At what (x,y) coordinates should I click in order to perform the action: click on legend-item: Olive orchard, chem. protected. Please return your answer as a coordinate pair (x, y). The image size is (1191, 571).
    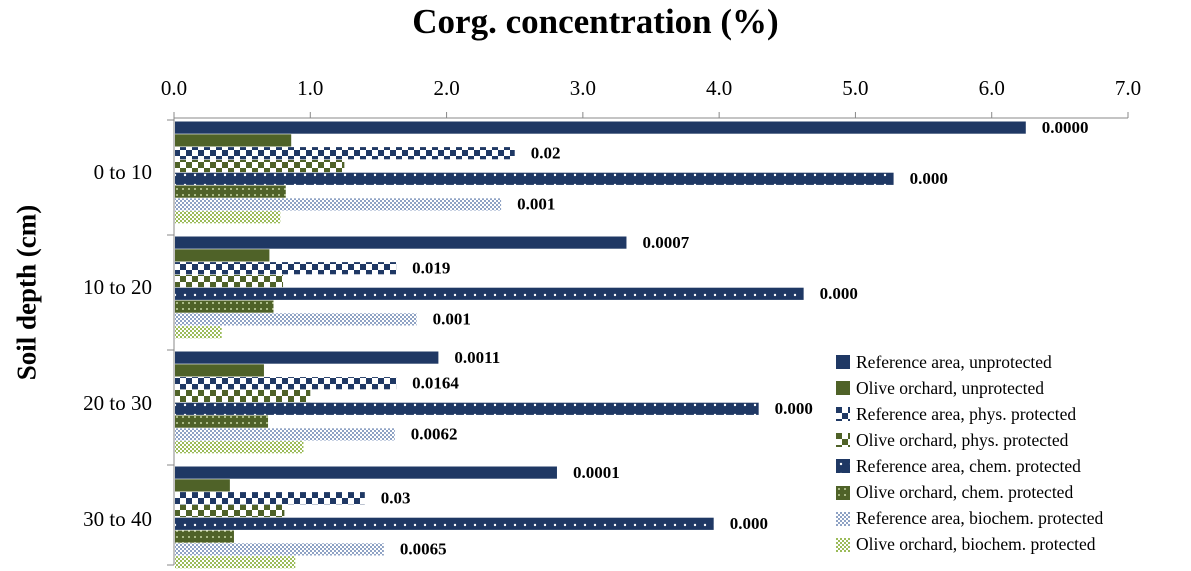
    Looking at the image, I should click on (969, 492).